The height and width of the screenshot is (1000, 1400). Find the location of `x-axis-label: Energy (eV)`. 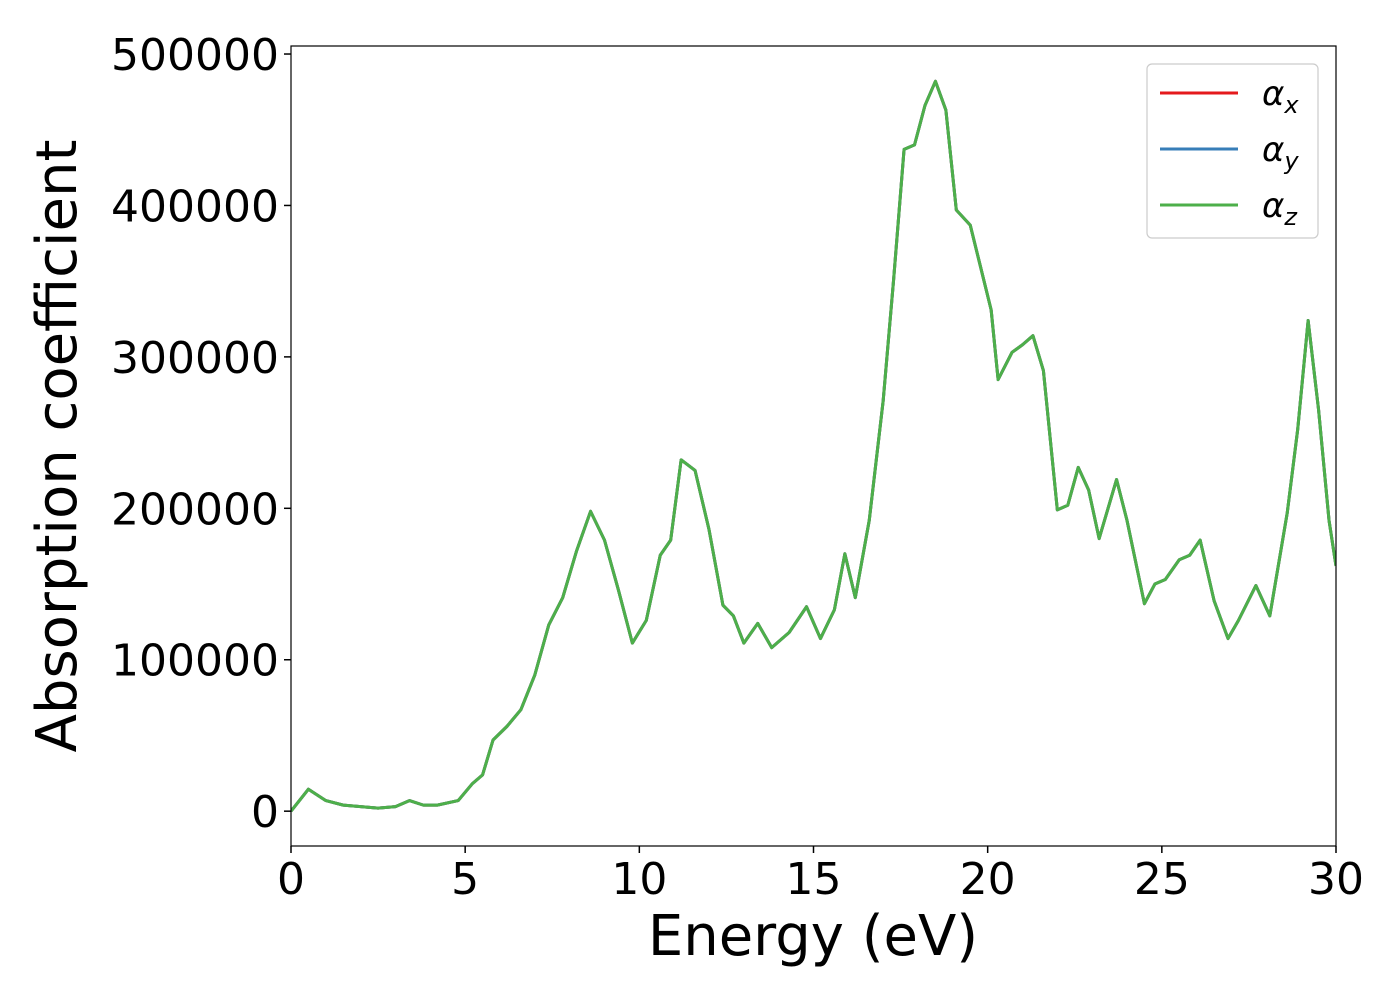

x-axis-label: Energy (eV) is located at coordinates (813, 936).